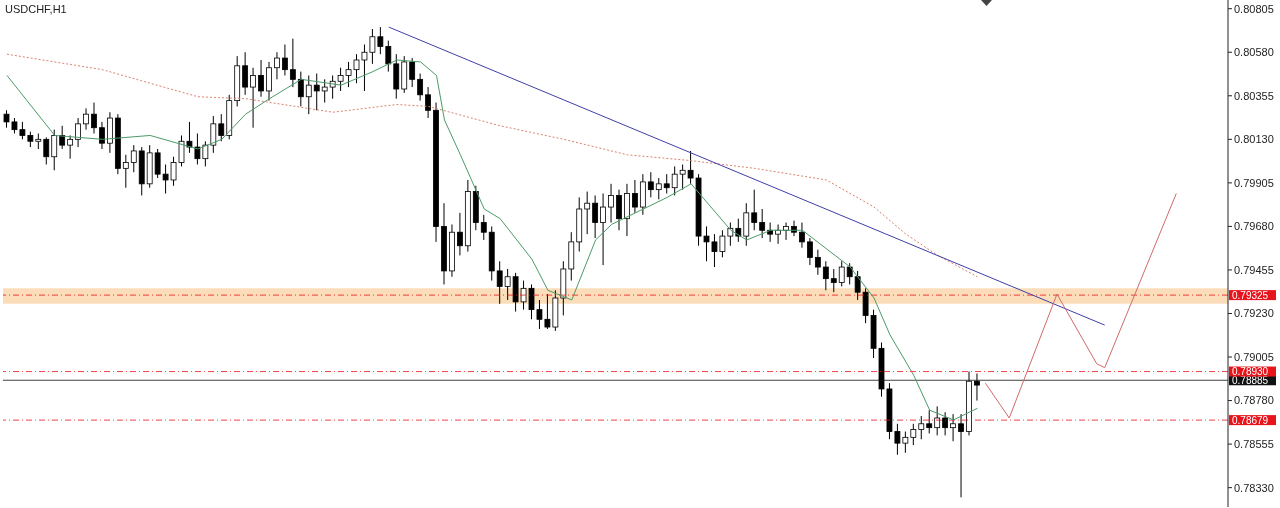 The image size is (1280, 508). I want to click on ref-line-label: 0.78679, so click(1250, 420).